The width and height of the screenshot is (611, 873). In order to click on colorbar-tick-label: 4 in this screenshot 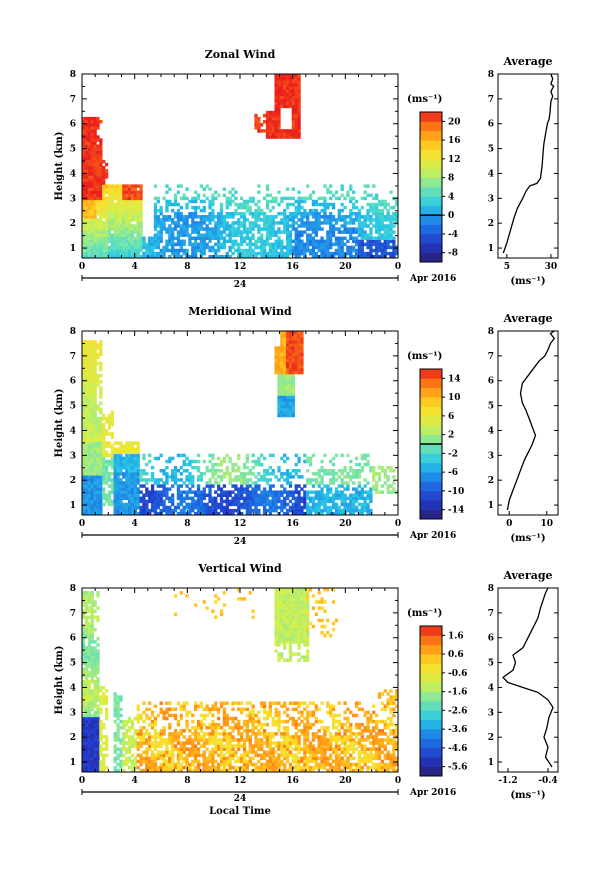, I will do `click(451, 197)`.